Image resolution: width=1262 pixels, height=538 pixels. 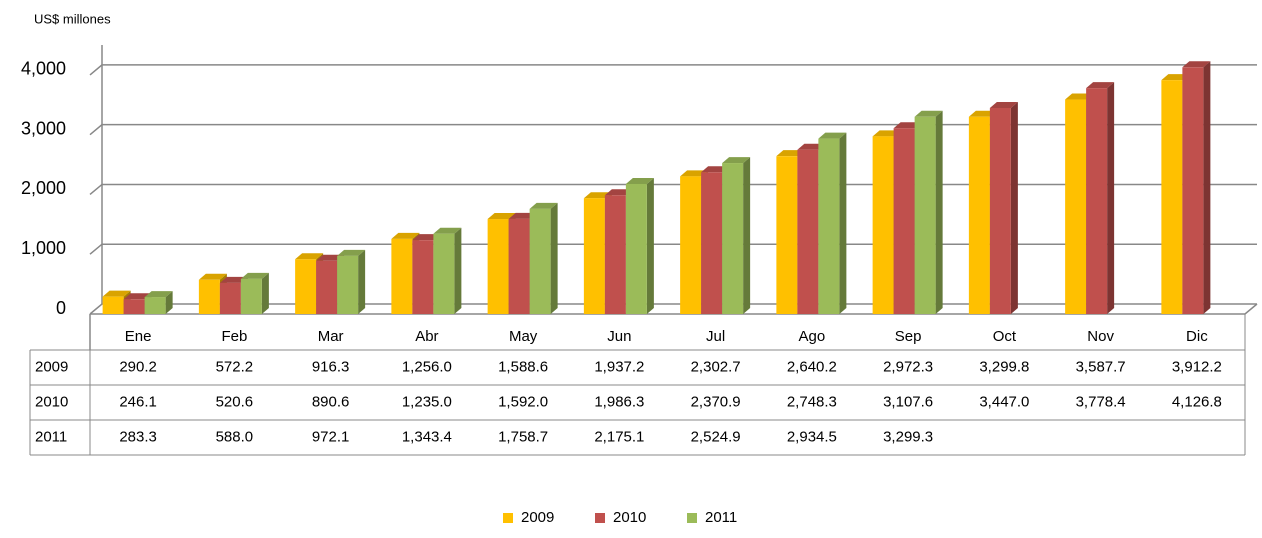 I want to click on table-value: 2,934.5, so click(x=812, y=436).